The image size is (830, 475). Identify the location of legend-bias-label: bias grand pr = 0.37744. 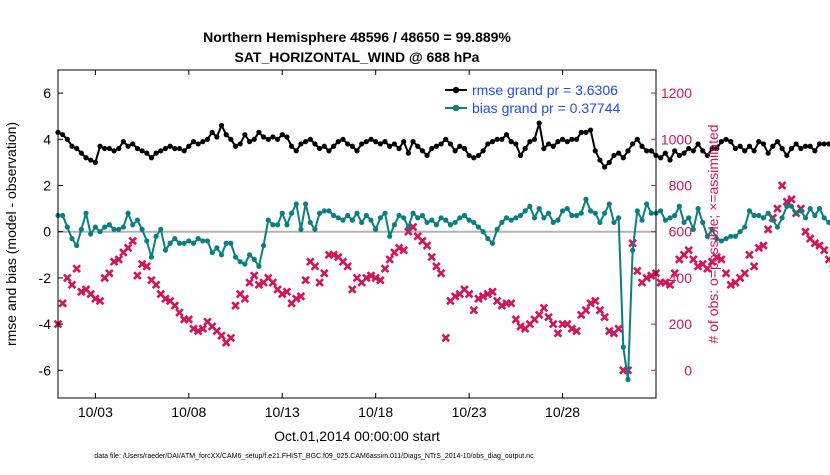
(546, 108).